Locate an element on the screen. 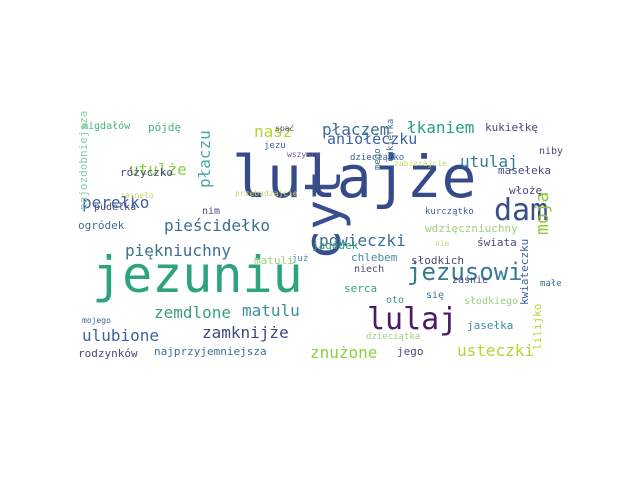 This screenshot has height=480, width=640. word: utulaj is located at coordinates (489, 161).